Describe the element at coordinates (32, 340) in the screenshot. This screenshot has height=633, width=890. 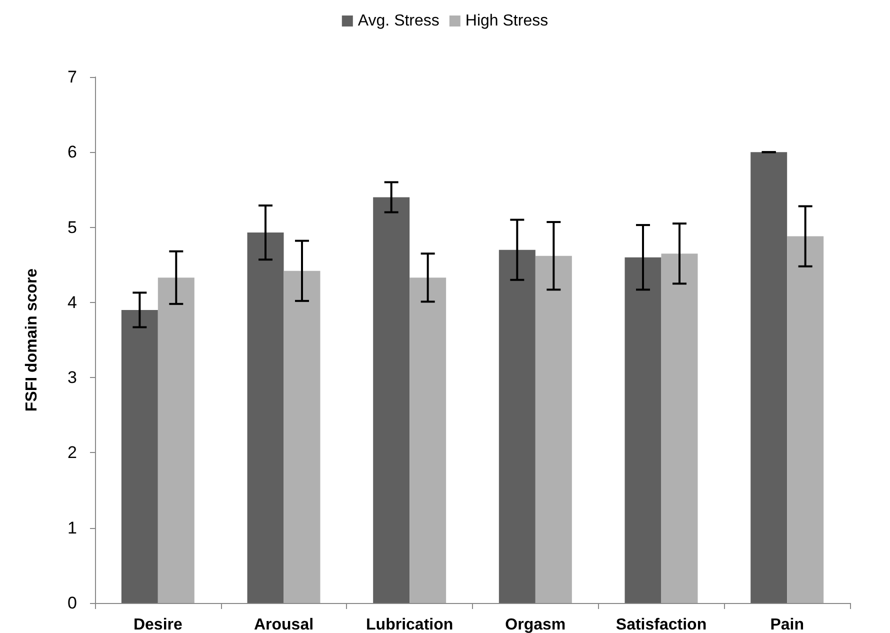
I see `y-axis-title: FSFI domain score` at that location.